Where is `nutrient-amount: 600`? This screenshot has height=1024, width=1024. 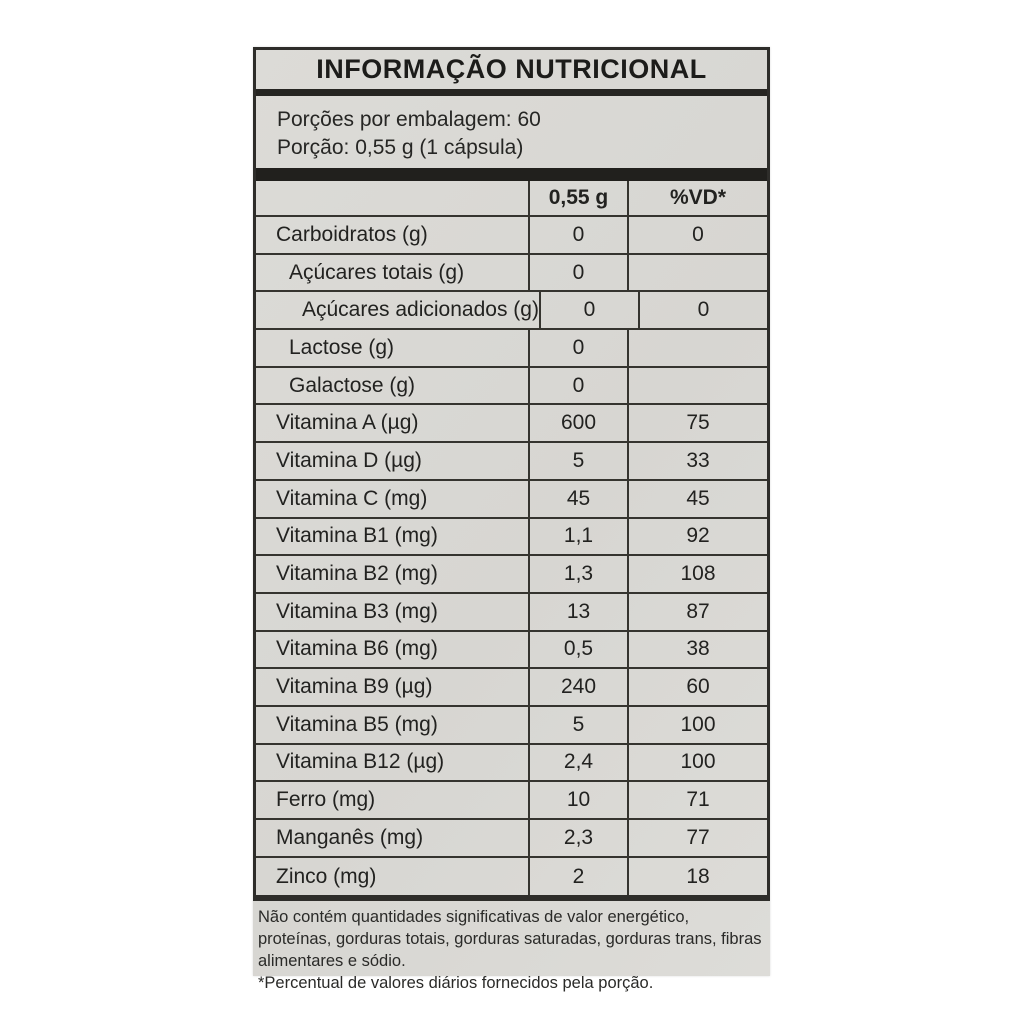
nutrient-amount: 600 is located at coordinates (577, 423).